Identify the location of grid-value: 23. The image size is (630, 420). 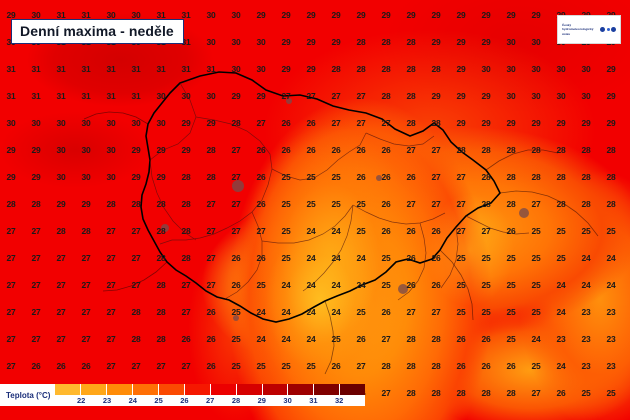
(611, 311).